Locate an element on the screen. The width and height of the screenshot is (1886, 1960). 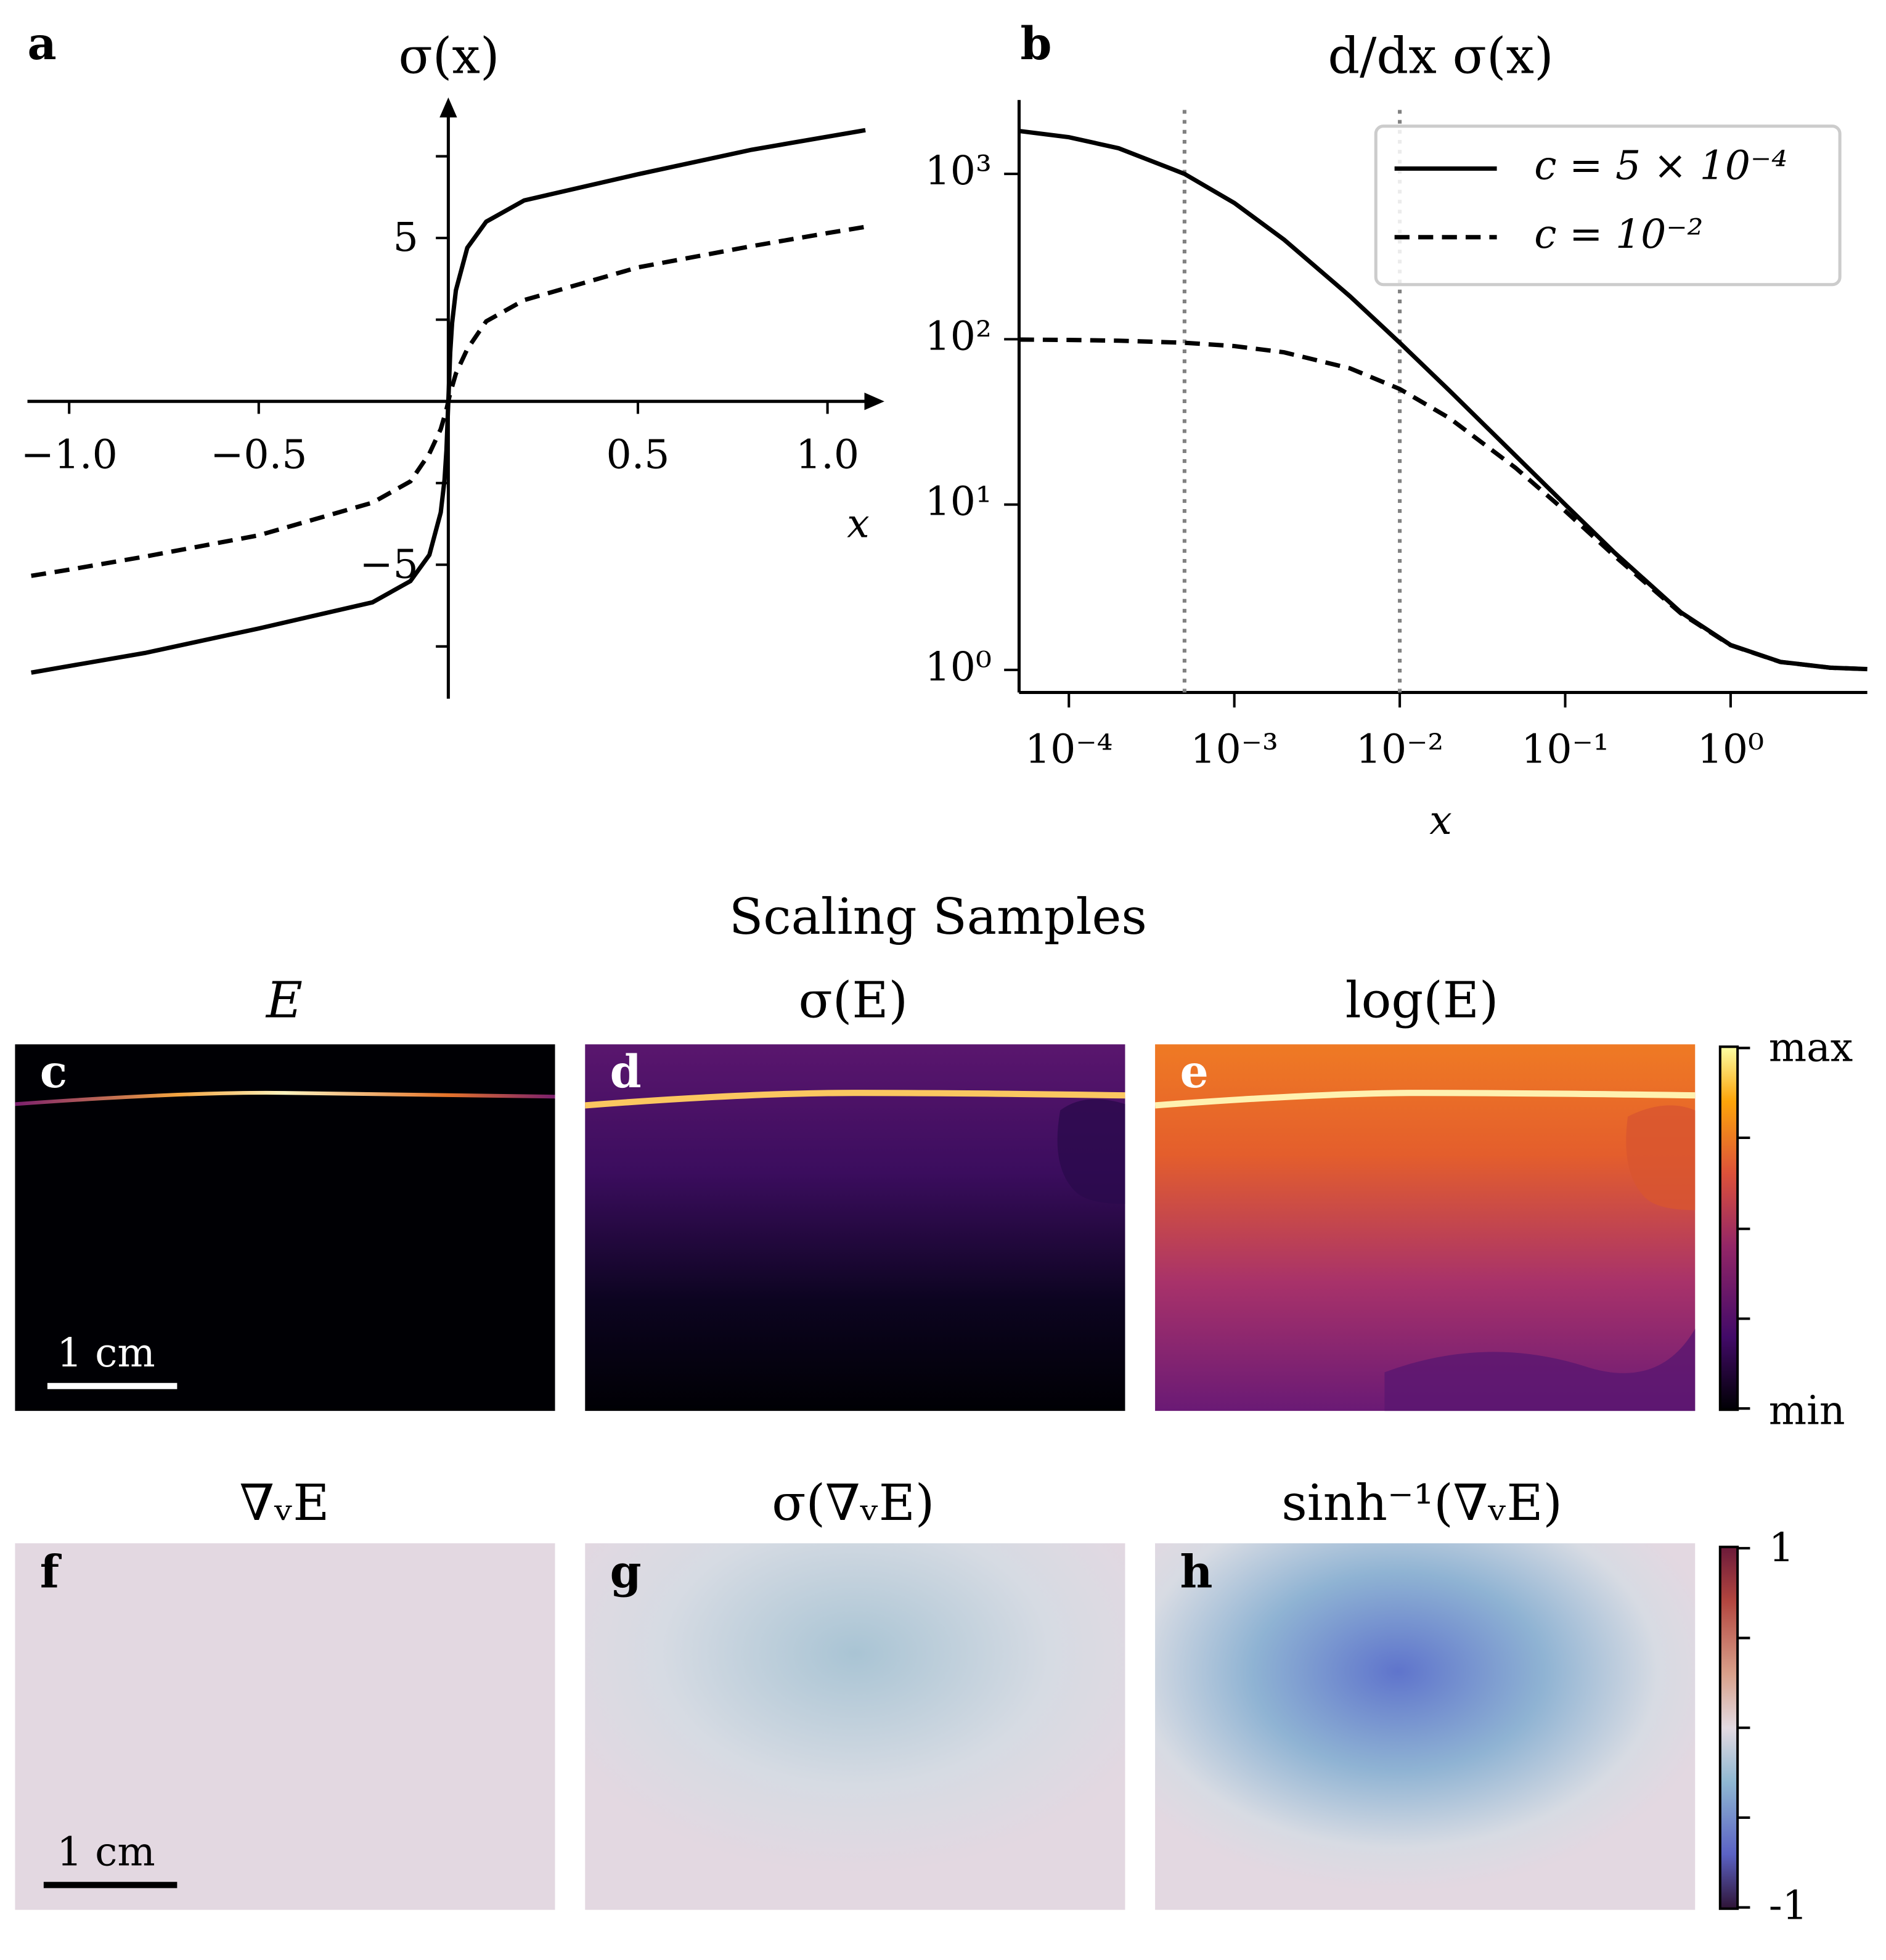
panel-label: b is located at coordinates (1035, 44).